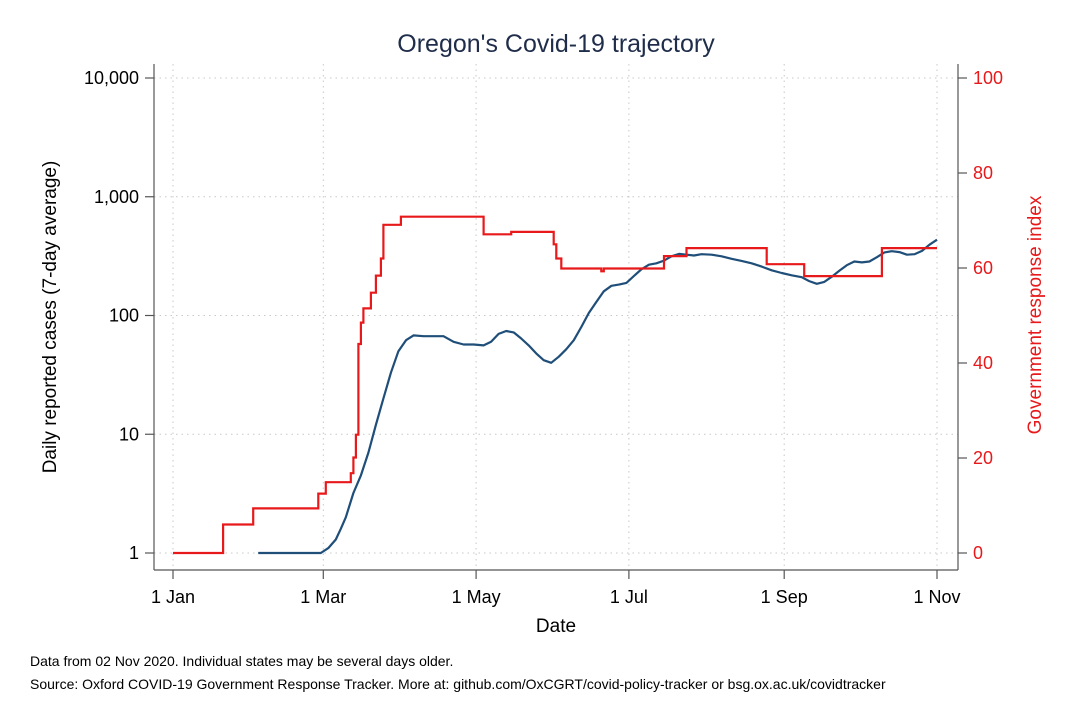  Describe the element at coordinates (50, 317) in the screenshot. I see `y-axis-label: Daily reported cases (7-day average)` at that location.